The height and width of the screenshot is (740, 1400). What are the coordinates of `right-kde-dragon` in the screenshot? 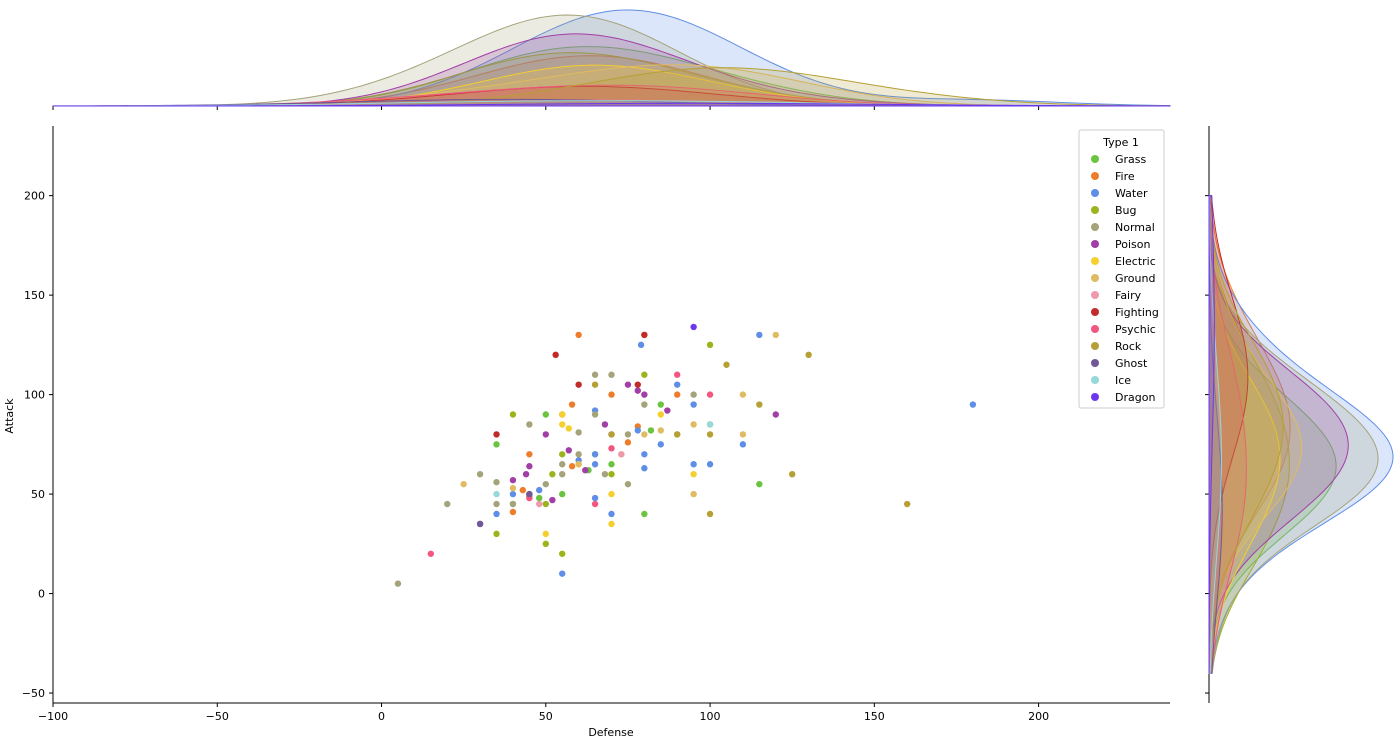 It's located at (1211, 434).